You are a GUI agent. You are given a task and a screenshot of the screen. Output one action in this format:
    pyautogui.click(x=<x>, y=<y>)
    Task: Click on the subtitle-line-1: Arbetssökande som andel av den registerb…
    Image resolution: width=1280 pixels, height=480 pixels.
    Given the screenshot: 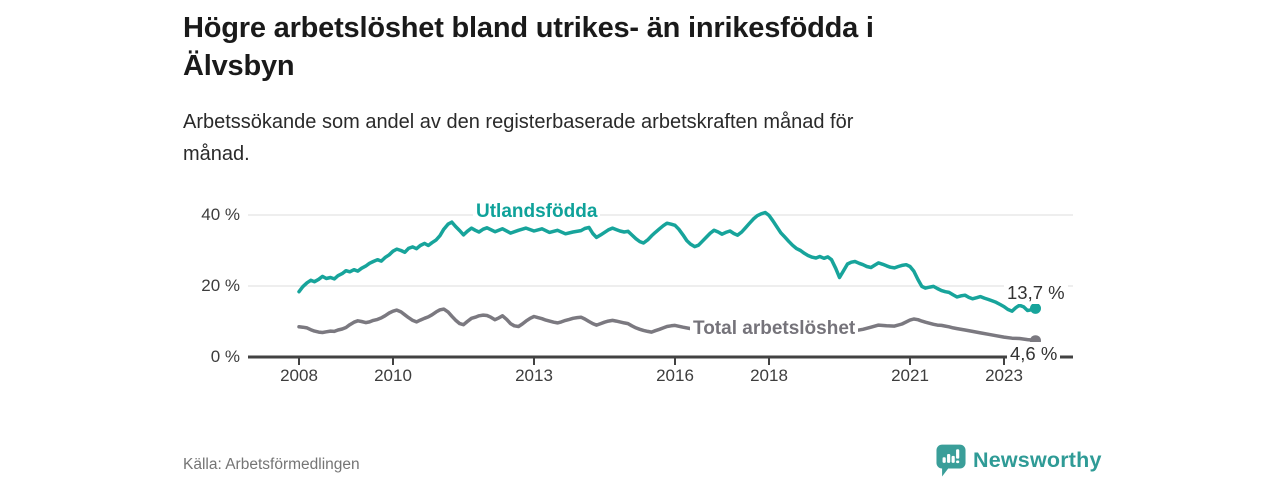 What is the action you would take?
    pyautogui.click(x=518, y=122)
    